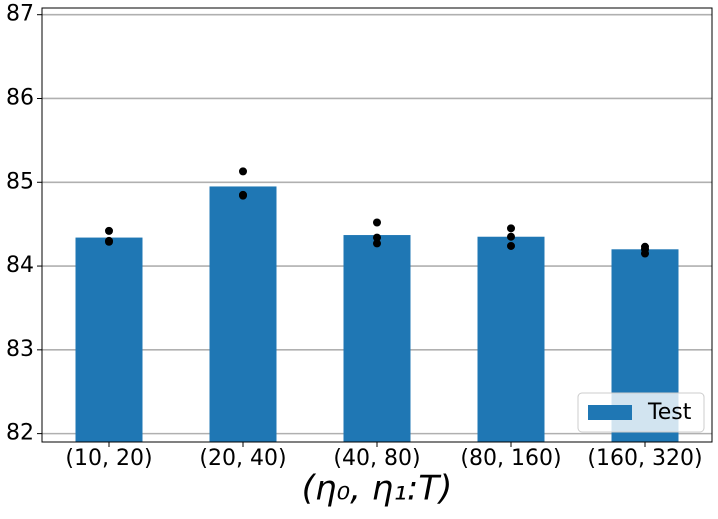 The width and height of the screenshot is (718, 519). What do you see at coordinates (20, 265) in the screenshot?
I see `y-tick-label: 84` at bounding box center [20, 265].